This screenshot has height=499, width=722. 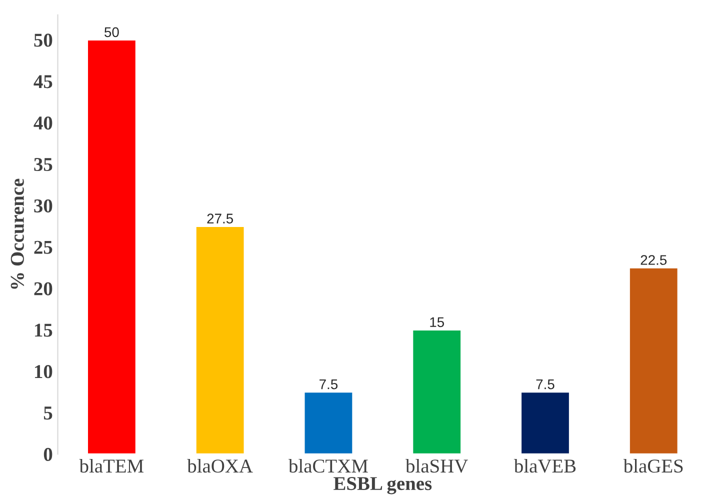 What do you see at coordinates (43, 40) in the screenshot?
I see `y-tick-label: 50` at bounding box center [43, 40].